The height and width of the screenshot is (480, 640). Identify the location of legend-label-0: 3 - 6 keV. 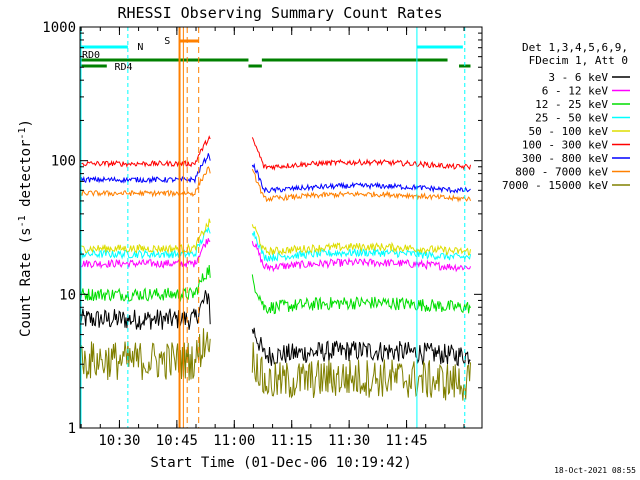
(578, 77).